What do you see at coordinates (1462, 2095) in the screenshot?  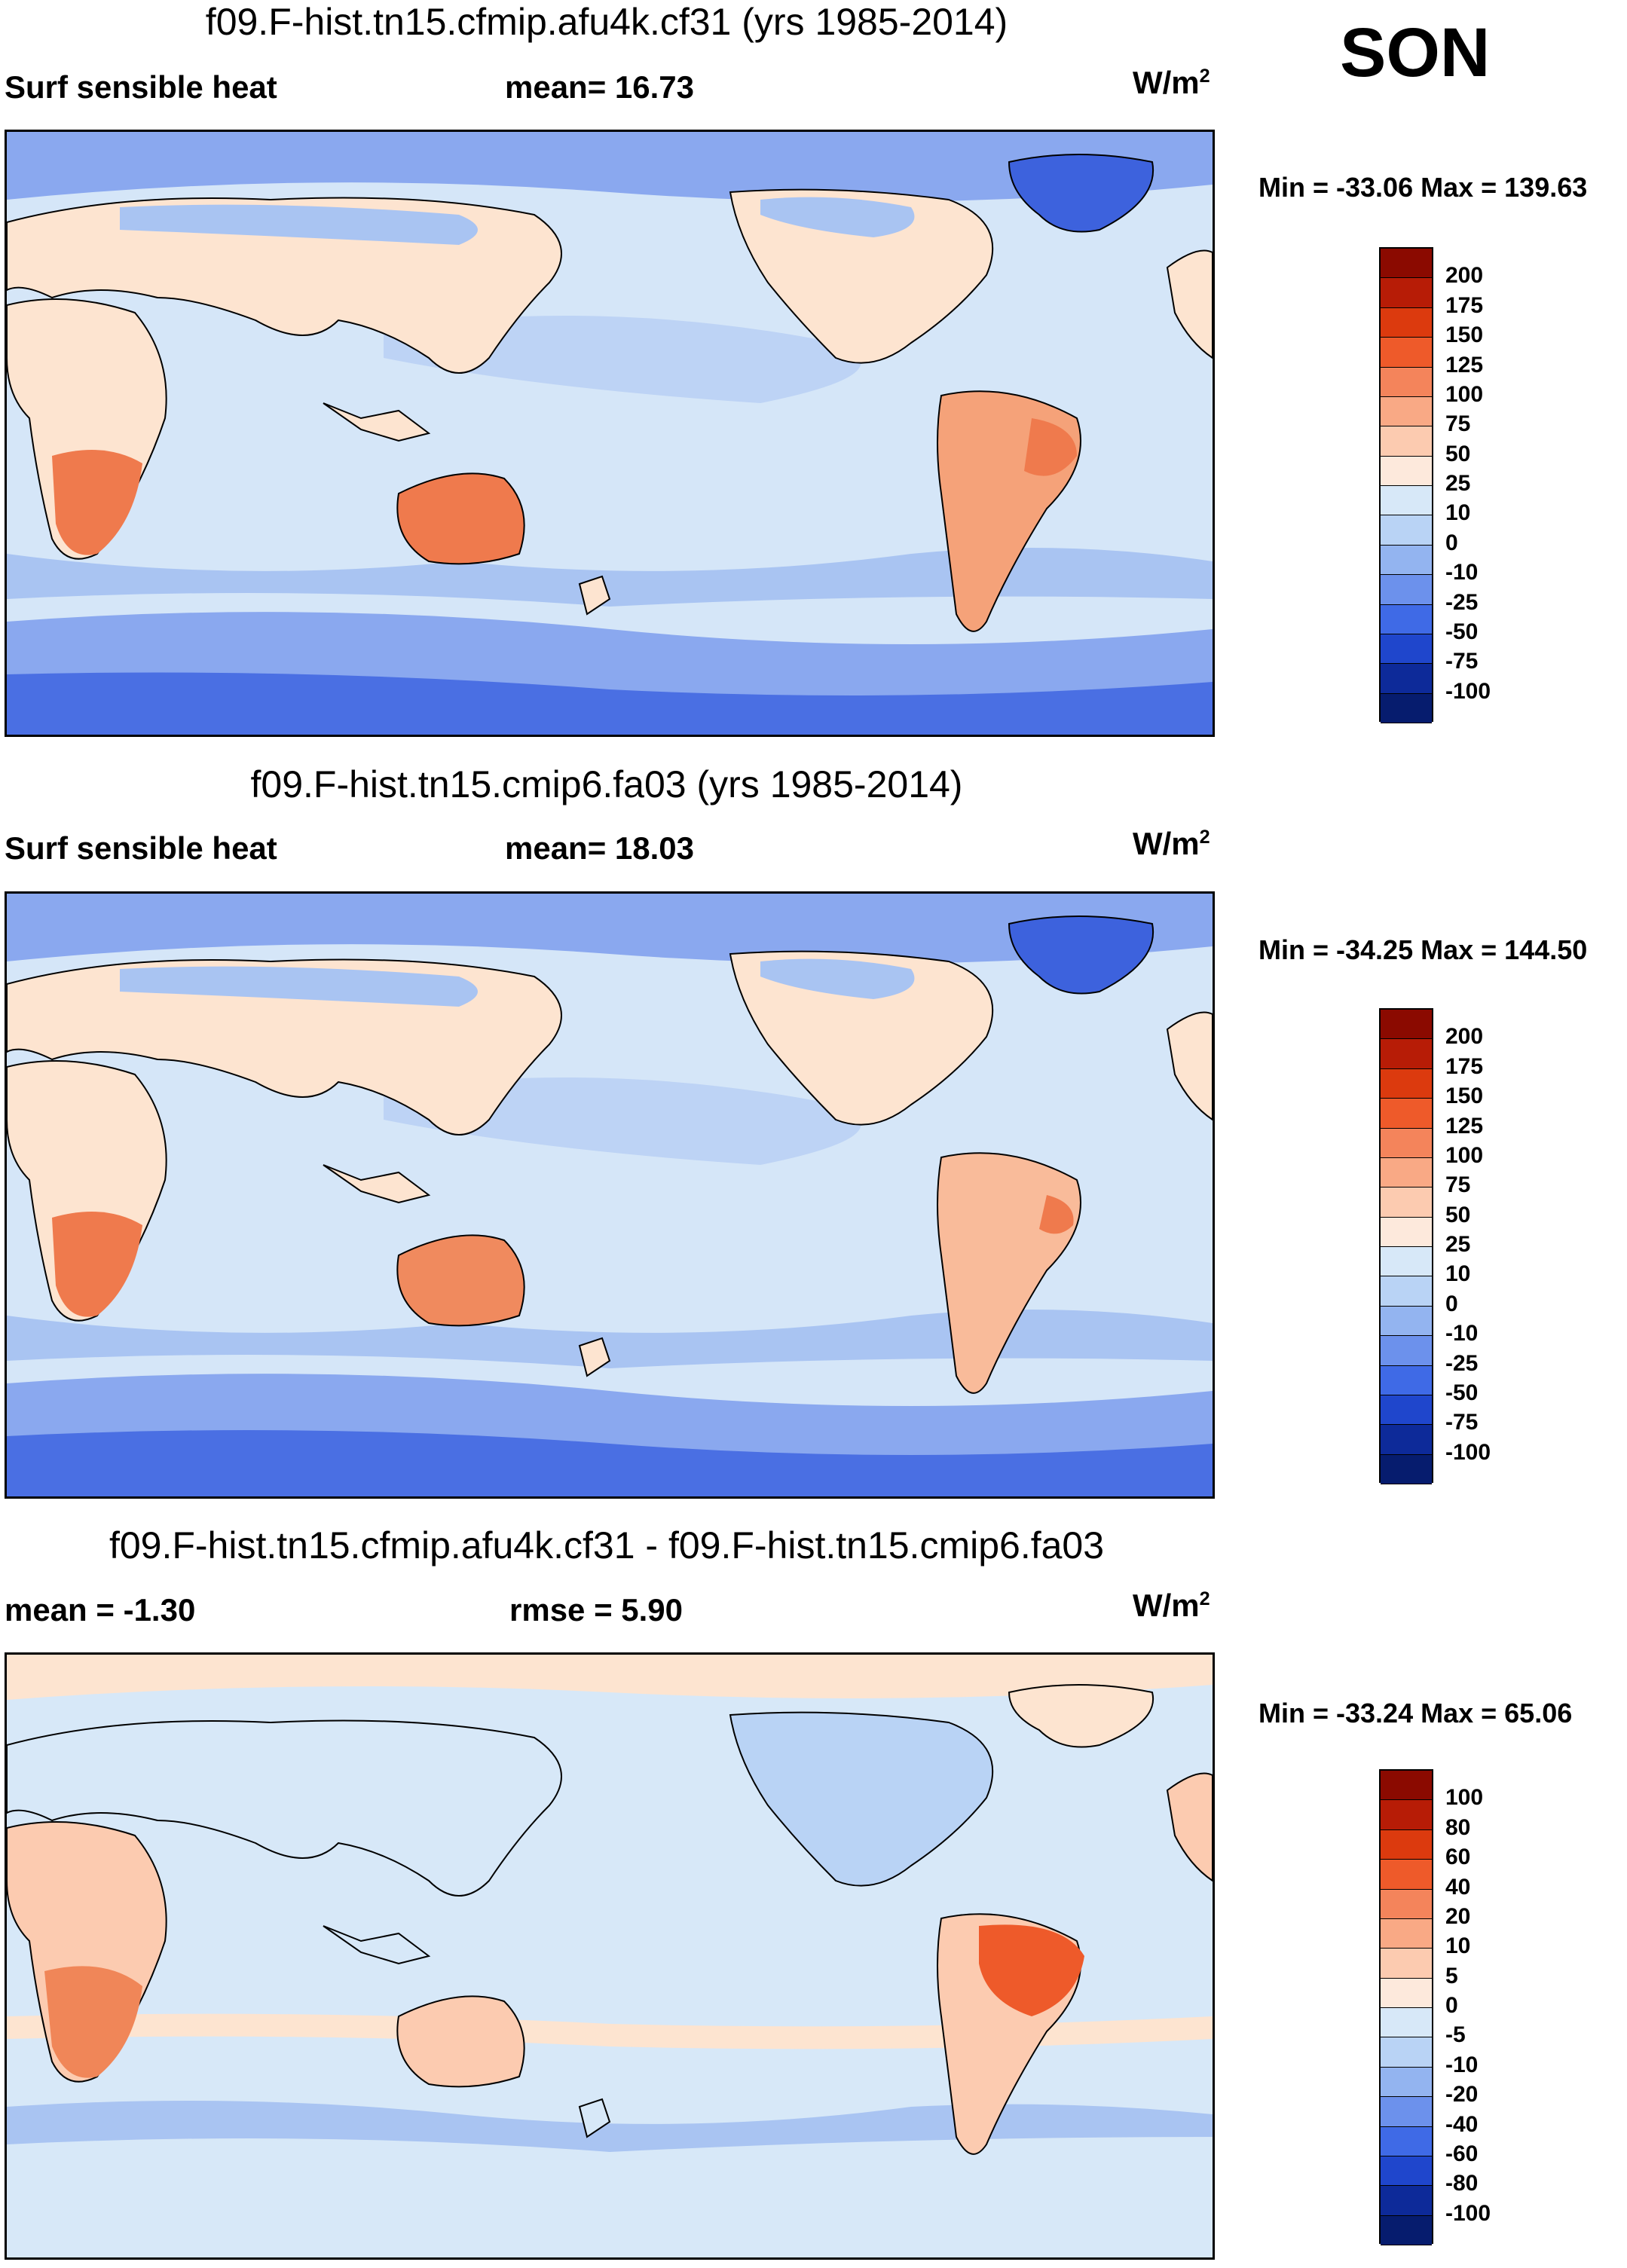 I see `colorbar-tick-label: -20` at bounding box center [1462, 2095].